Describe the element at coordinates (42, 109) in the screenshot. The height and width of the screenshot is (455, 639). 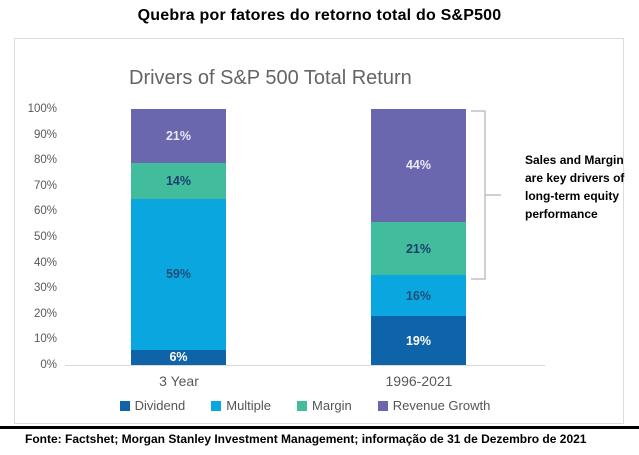
I see `y-axis-tick-label: 100%` at that location.